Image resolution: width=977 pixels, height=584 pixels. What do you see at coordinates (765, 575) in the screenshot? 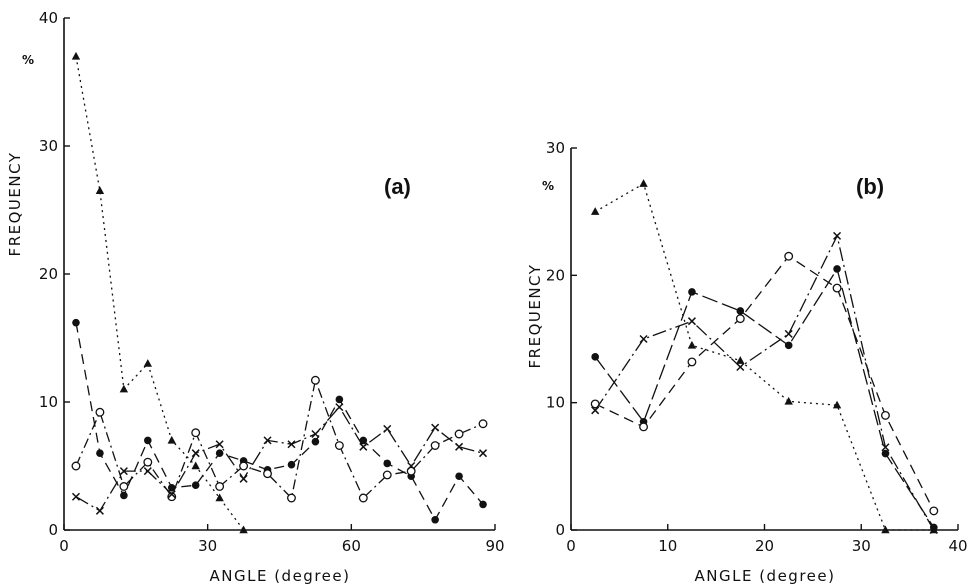
I see `x-axis-label: ANGLE (degree)` at bounding box center [765, 575].